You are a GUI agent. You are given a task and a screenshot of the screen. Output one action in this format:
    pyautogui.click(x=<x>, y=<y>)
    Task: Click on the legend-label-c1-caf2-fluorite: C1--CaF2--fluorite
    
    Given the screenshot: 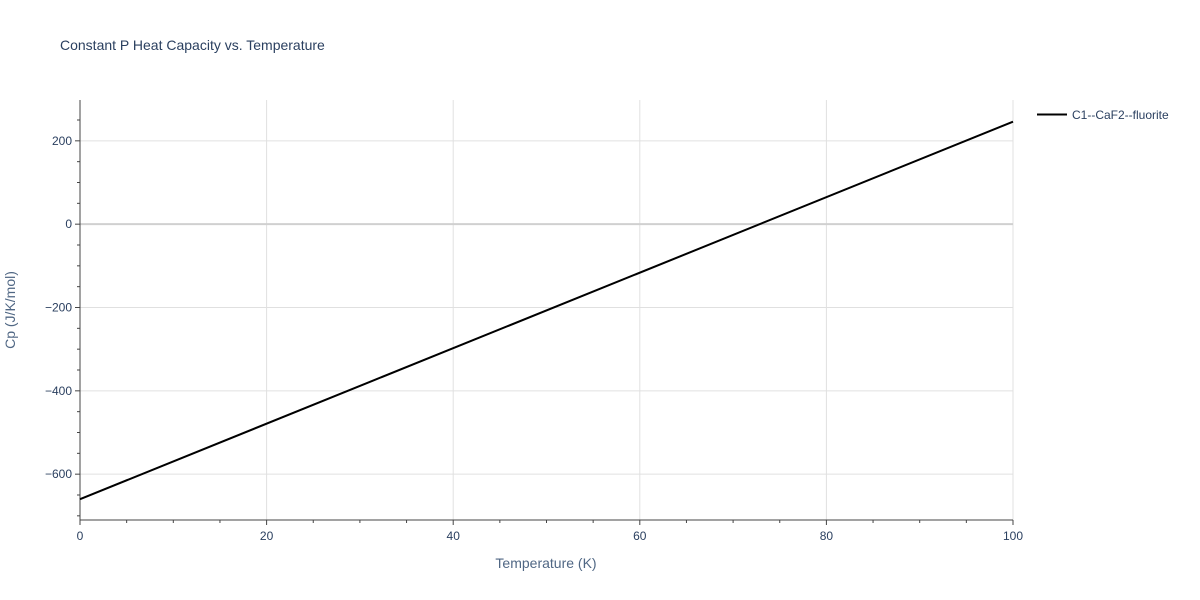 What is the action you would take?
    pyautogui.click(x=1120, y=115)
    